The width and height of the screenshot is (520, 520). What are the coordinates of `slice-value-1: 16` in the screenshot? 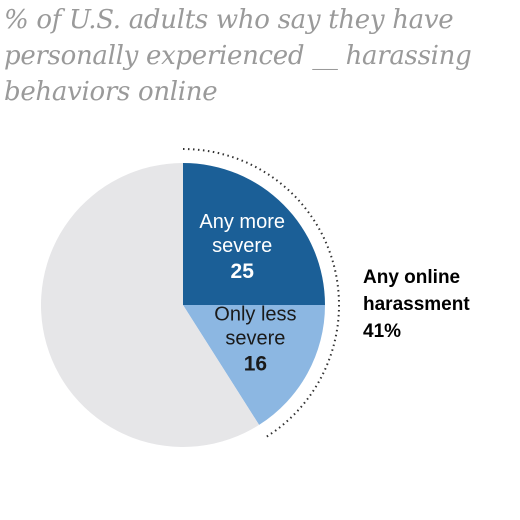 It's located at (255, 364).